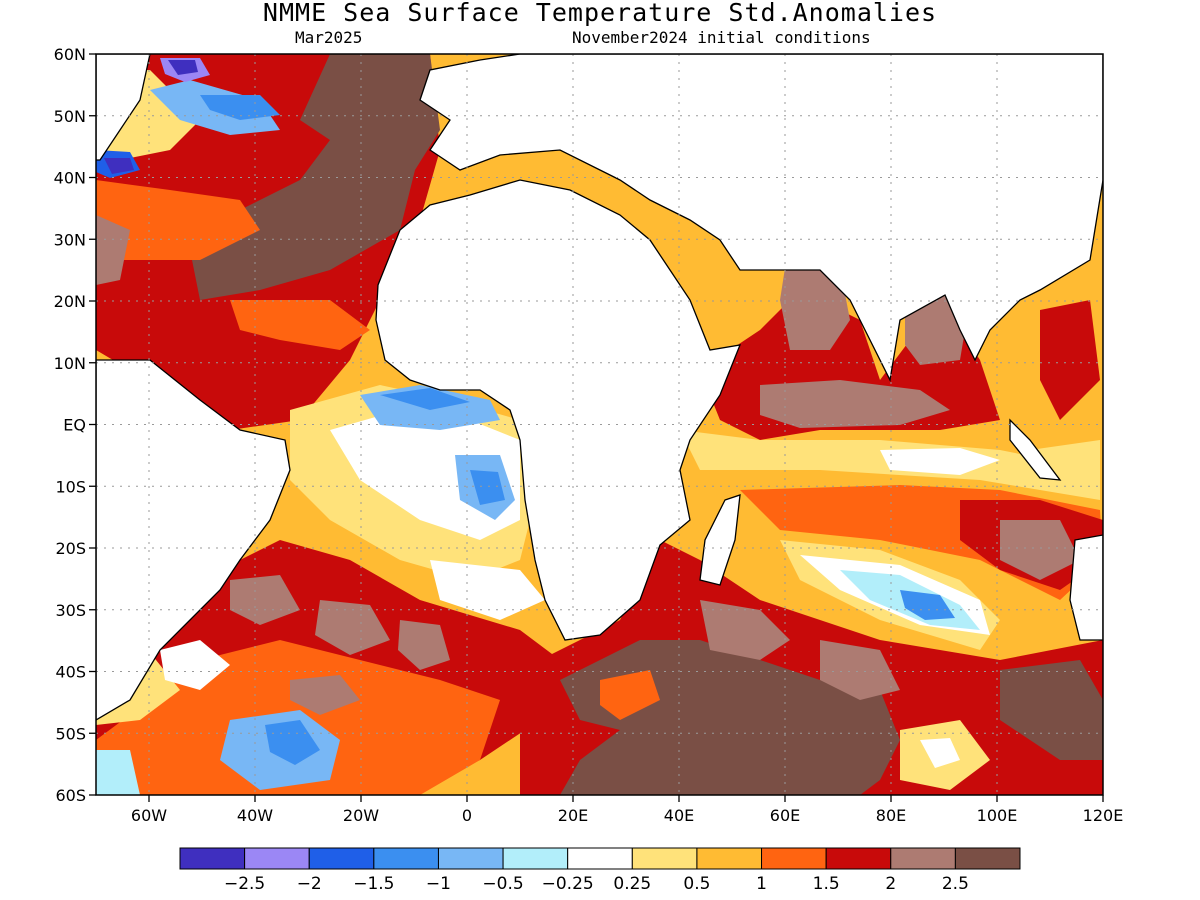 The height and width of the screenshot is (900, 1200). Describe the element at coordinates (244, 884) in the screenshot. I see `colorbar-label: −2.5` at that location.